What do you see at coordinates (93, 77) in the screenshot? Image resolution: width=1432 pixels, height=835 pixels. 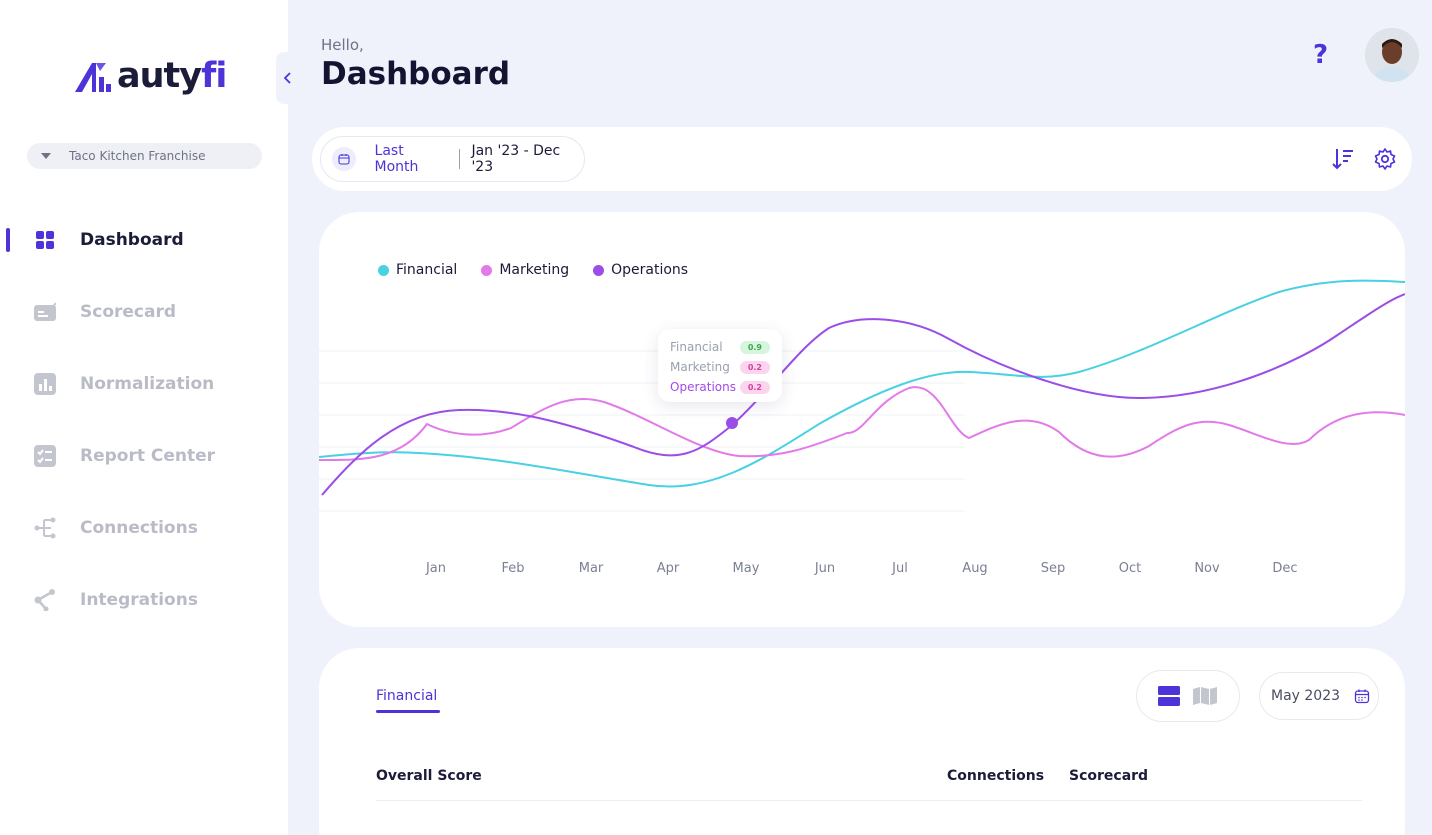 I see `logo-mark-icon` at bounding box center [93, 77].